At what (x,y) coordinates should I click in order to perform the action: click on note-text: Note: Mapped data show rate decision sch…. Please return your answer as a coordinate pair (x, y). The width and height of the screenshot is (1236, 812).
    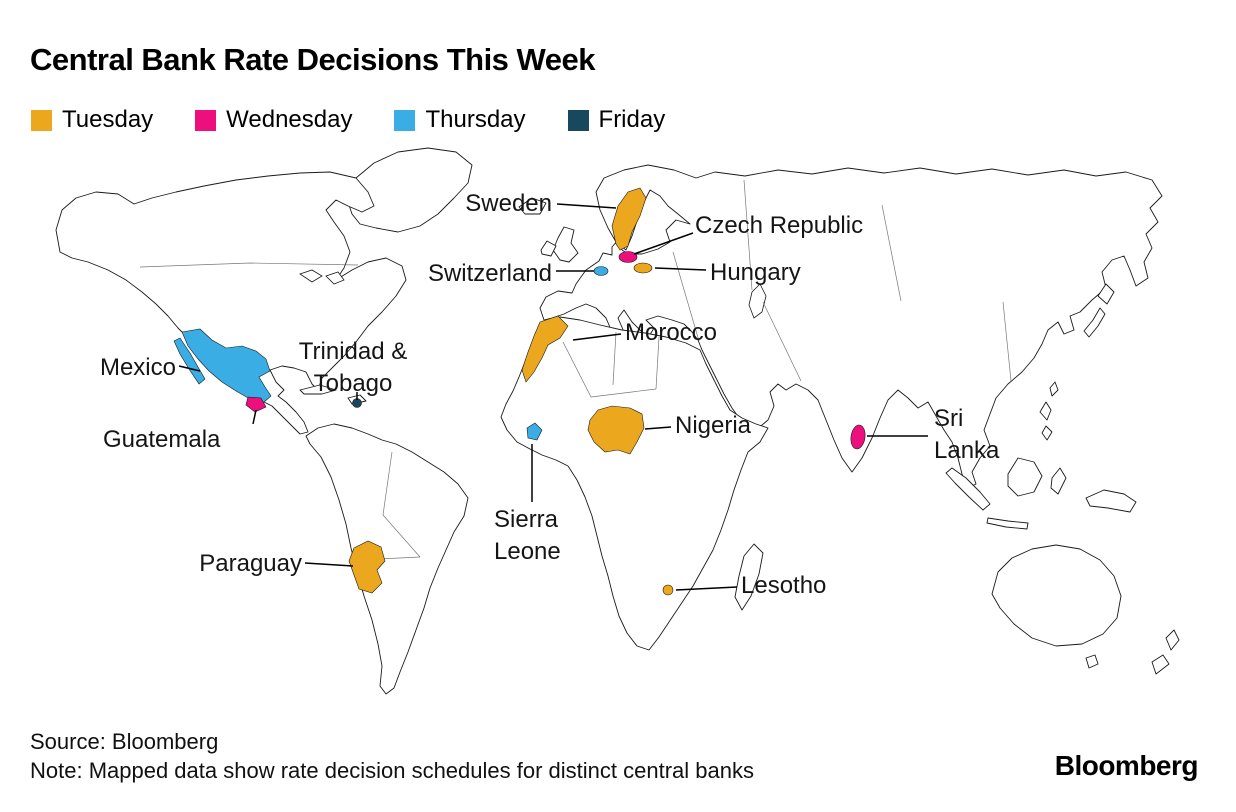
    Looking at the image, I should click on (392, 770).